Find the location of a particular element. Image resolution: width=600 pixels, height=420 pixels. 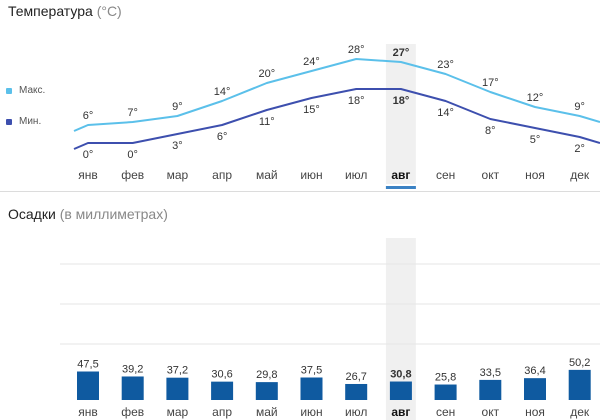

precip-value-label: 37,2 is located at coordinates (177, 371).